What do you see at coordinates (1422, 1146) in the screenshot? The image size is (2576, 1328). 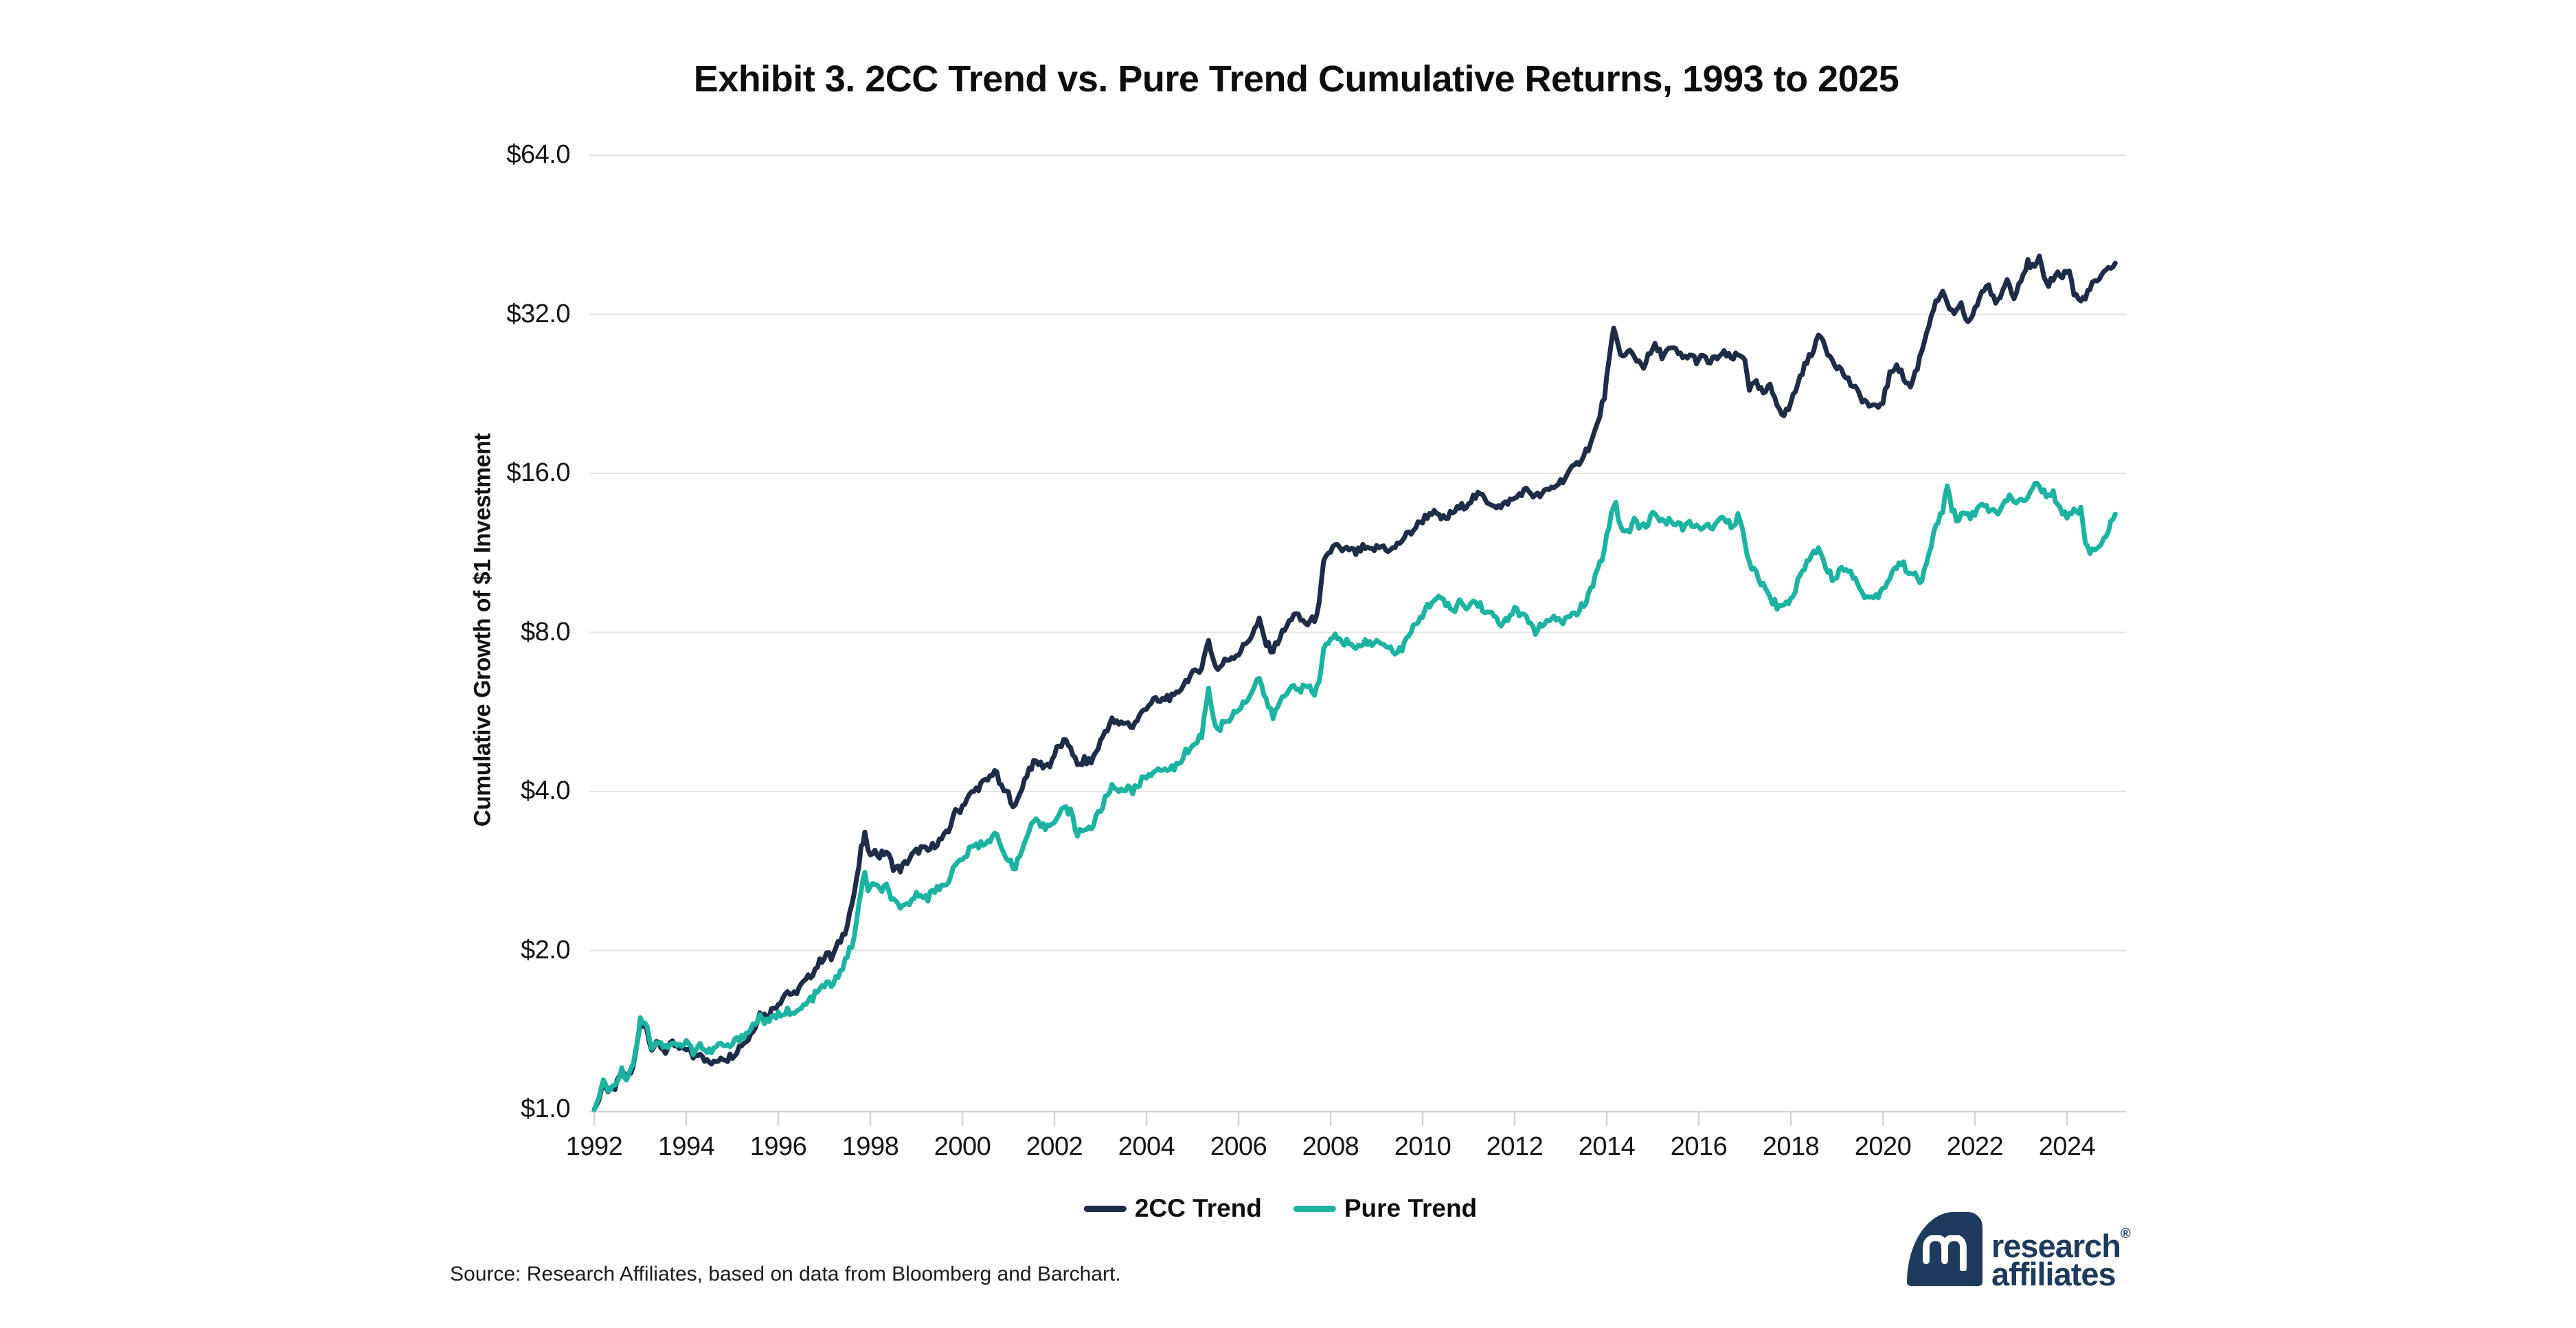 I see `x-tick-label: 2010` at bounding box center [1422, 1146].